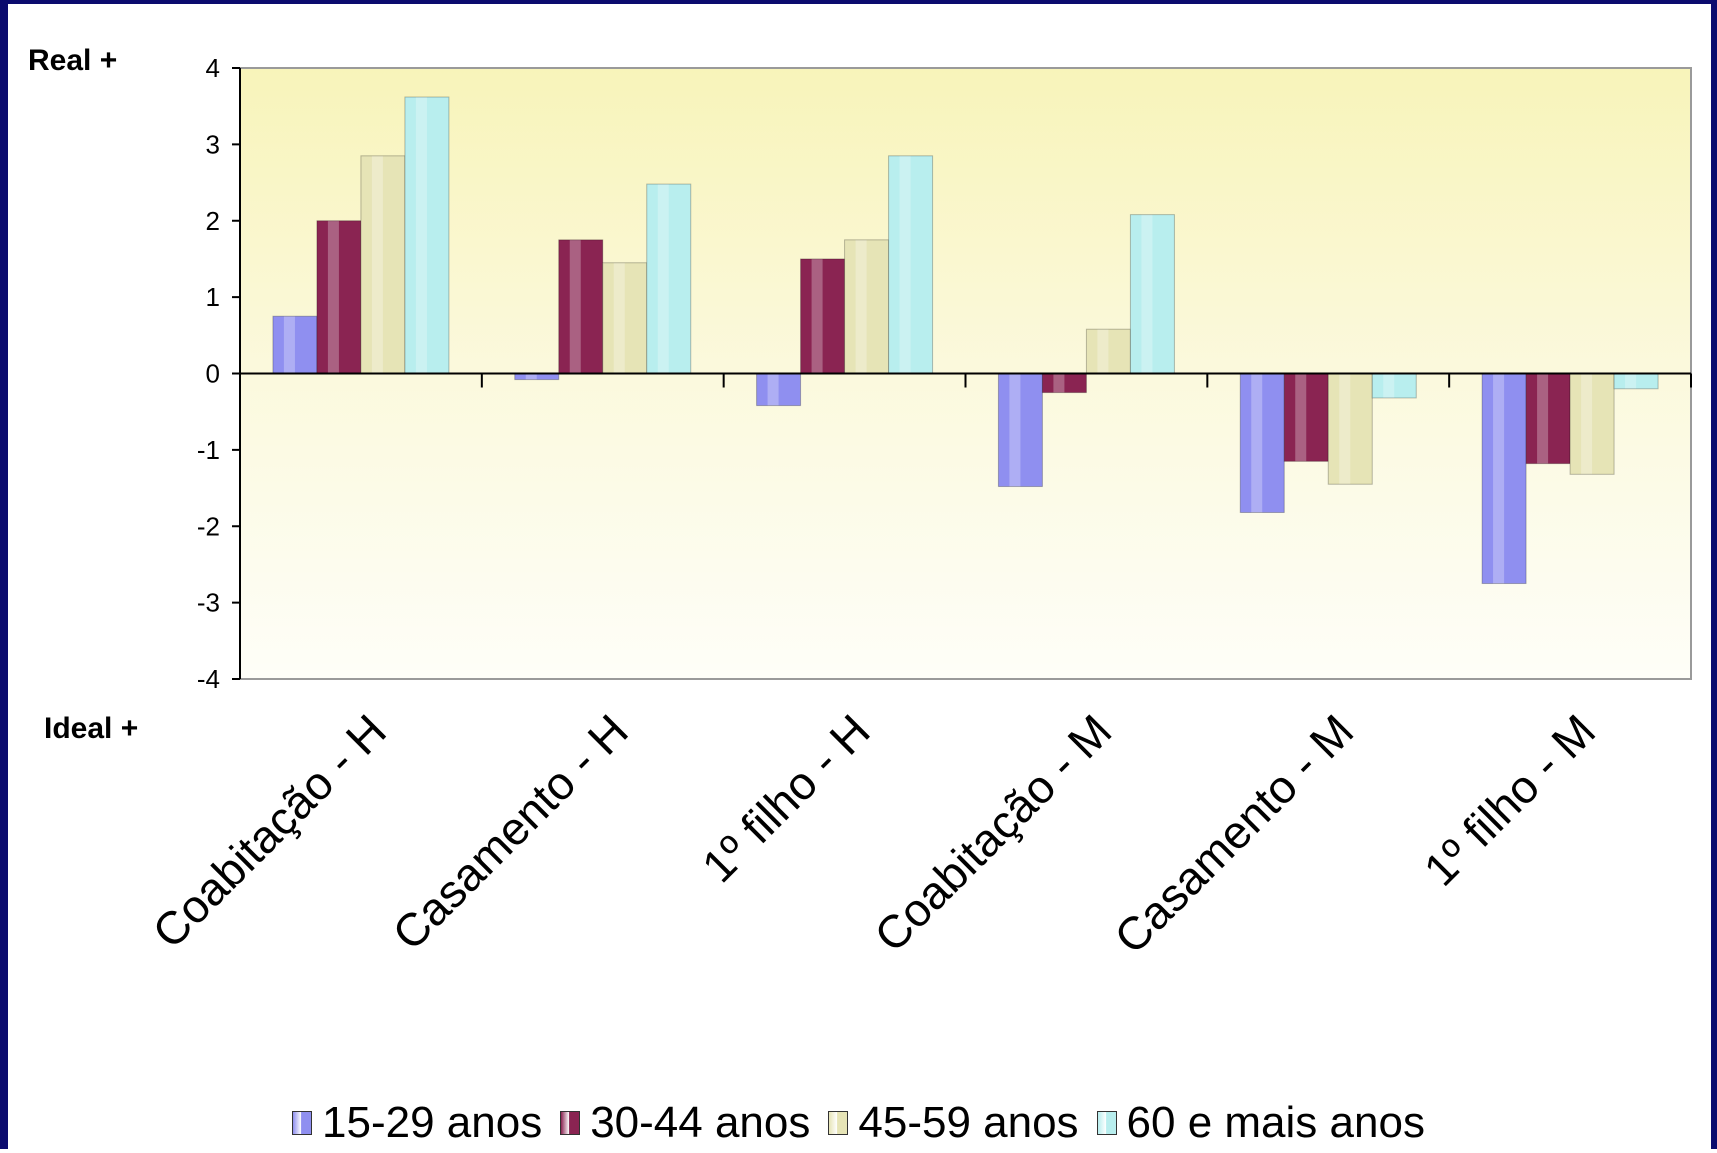 The width and height of the screenshot is (1717, 1153). What do you see at coordinates (213, 68) in the screenshot?
I see `y-tick-label: 4` at bounding box center [213, 68].